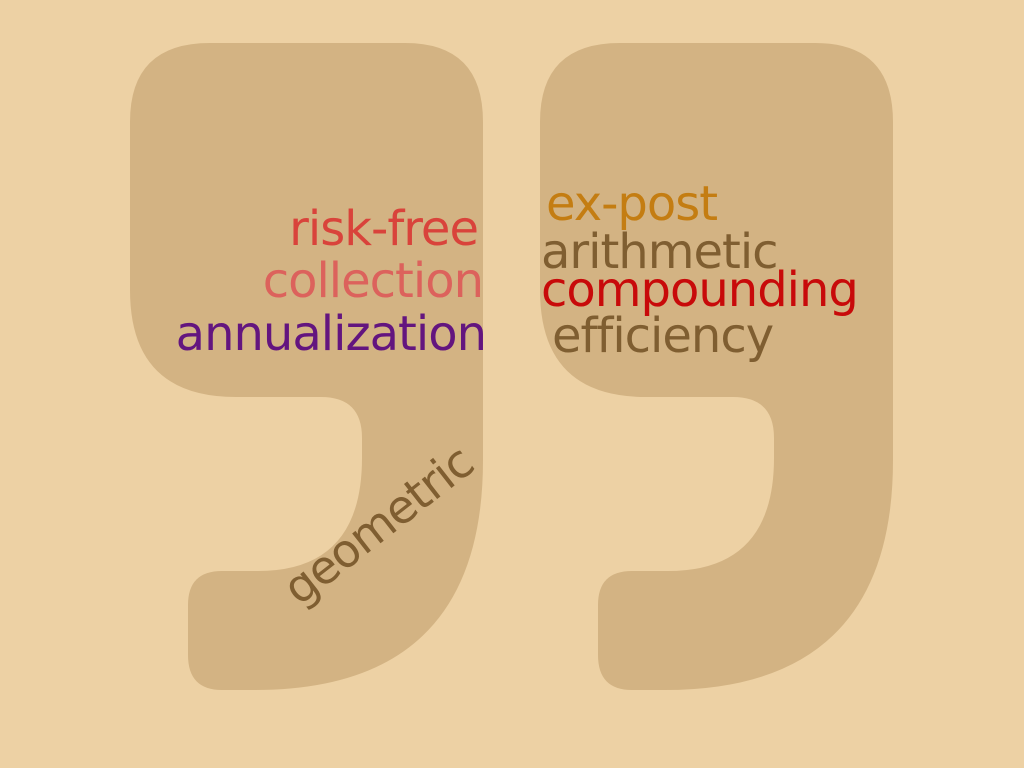  What do you see at coordinates (384, 229) in the screenshot?
I see `word-risk-free: risk-free` at bounding box center [384, 229].